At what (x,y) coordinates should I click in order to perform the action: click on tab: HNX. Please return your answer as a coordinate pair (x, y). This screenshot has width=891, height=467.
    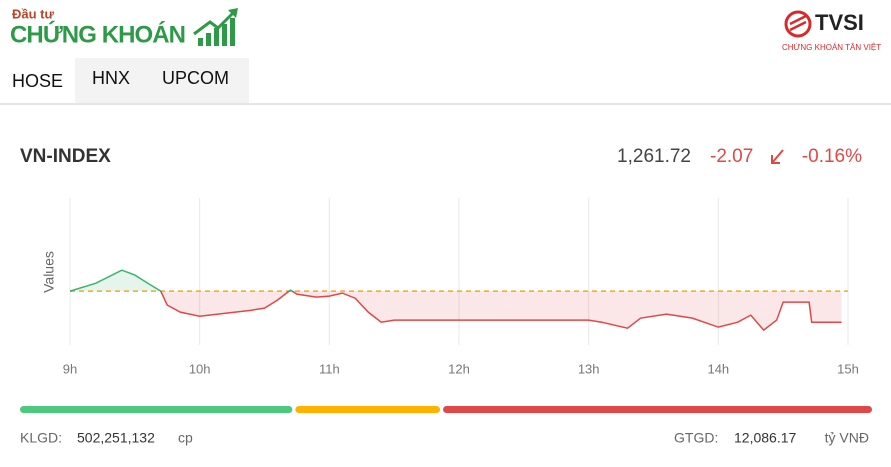
    Looking at the image, I should click on (111, 78).